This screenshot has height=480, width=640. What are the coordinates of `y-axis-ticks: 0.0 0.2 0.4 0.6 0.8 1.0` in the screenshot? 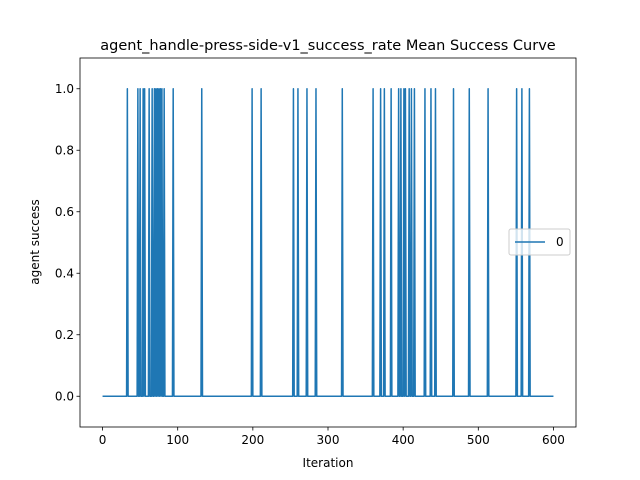 It's located at (67, 242).